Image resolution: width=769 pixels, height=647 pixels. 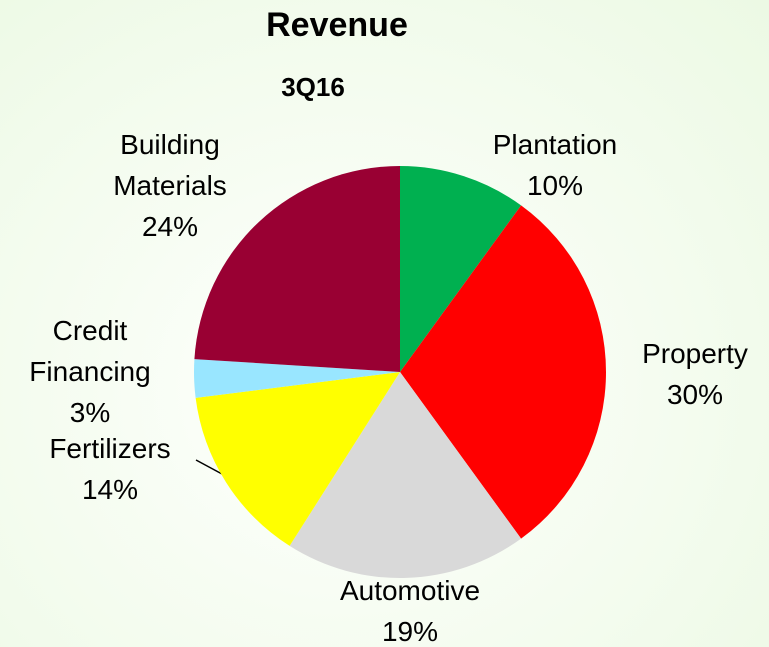 I want to click on slice-label: Automotive 19%, so click(x=410, y=608).